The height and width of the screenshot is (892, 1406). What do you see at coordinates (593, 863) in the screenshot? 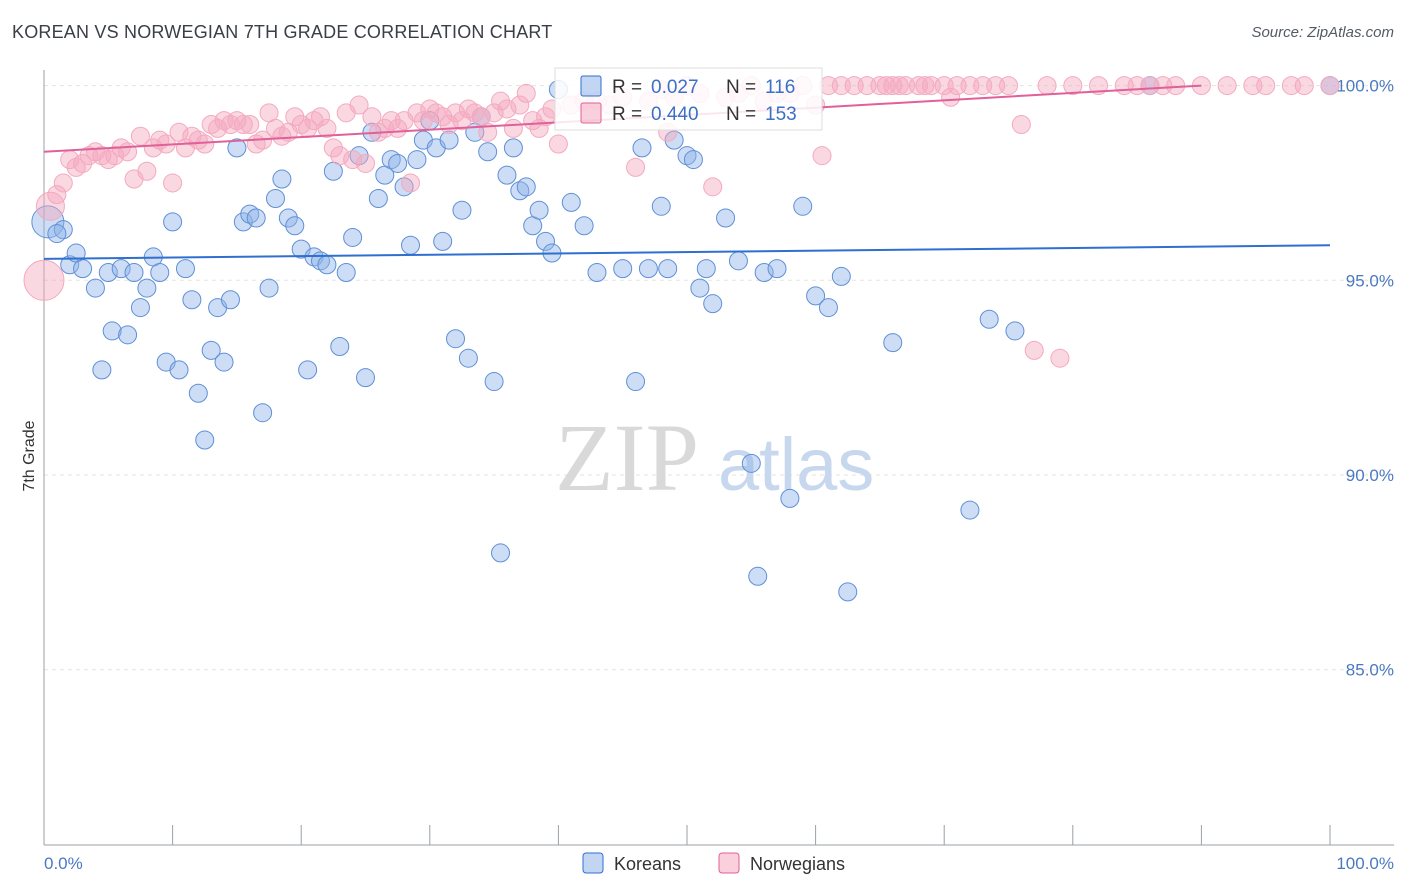
I see `series-legend-swatch-koreans` at bounding box center [593, 863].